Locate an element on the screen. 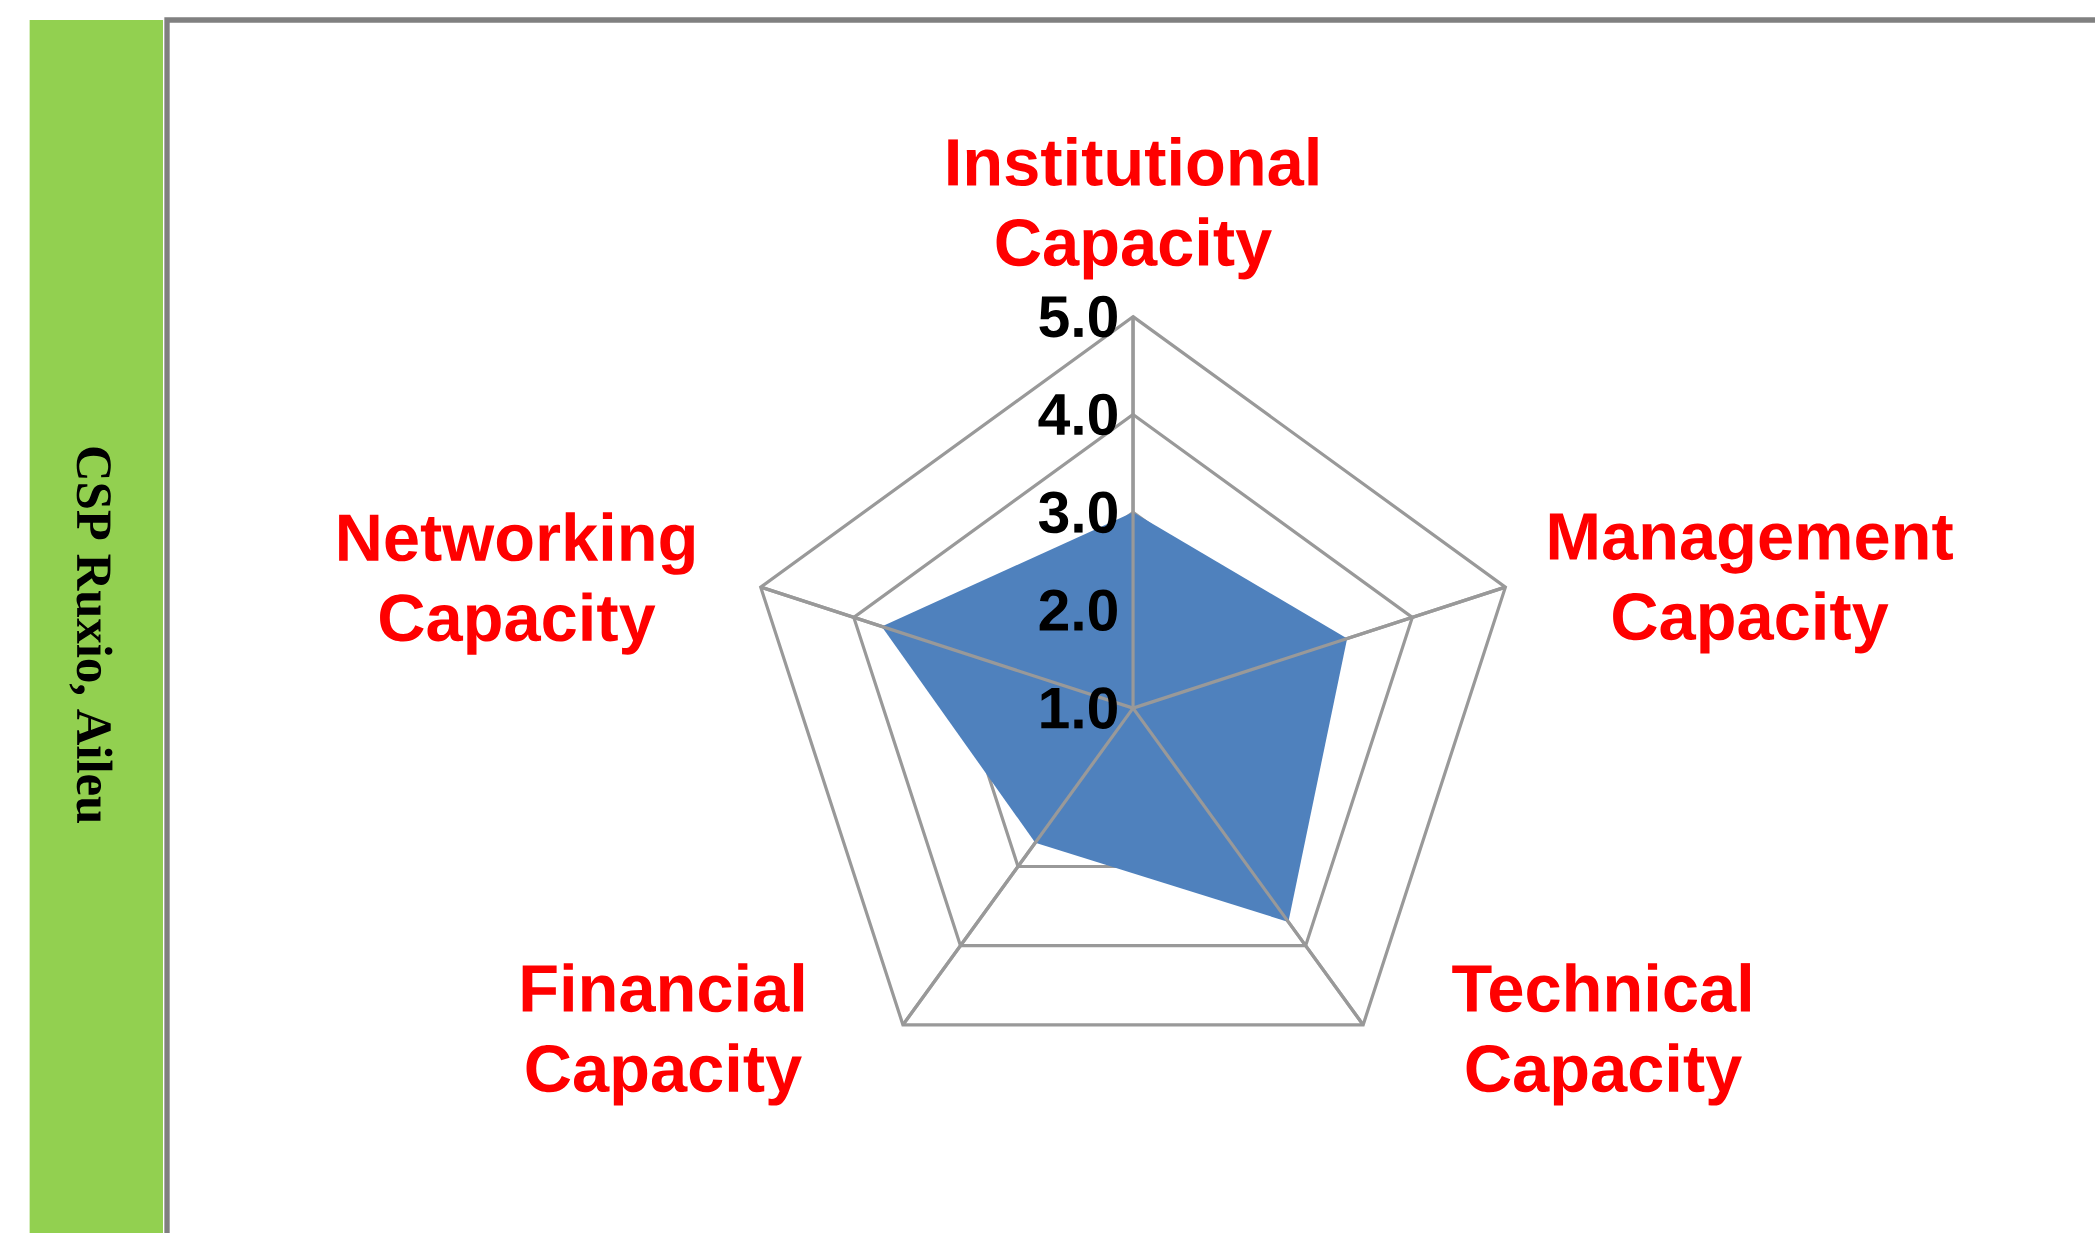  spoke-label: Institutional Capacity is located at coordinates (1133, 208).